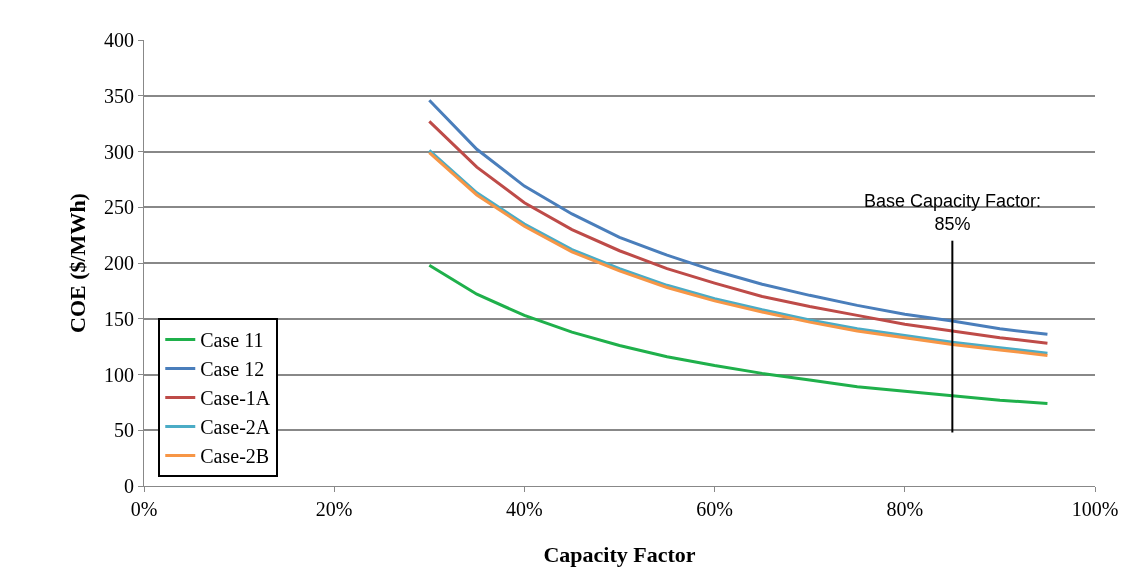 The width and height of the screenshot is (1148, 582). Describe the element at coordinates (119, 207) in the screenshot. I see `y-tick-label: 250` at that location.